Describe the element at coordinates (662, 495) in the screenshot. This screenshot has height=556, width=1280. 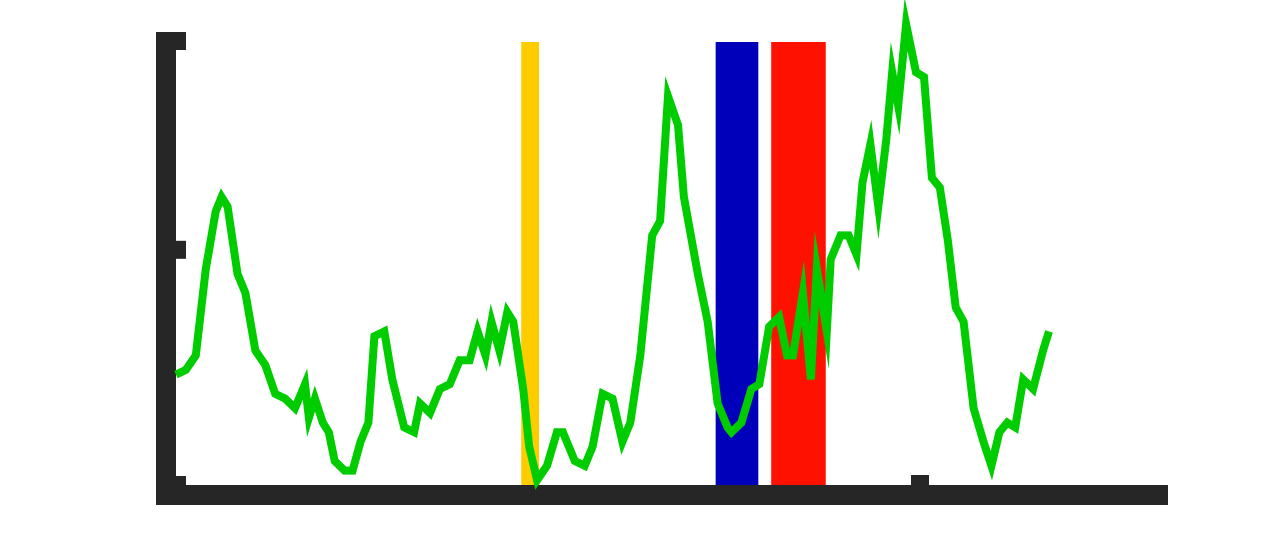
I see `x-axis-line` at that location.